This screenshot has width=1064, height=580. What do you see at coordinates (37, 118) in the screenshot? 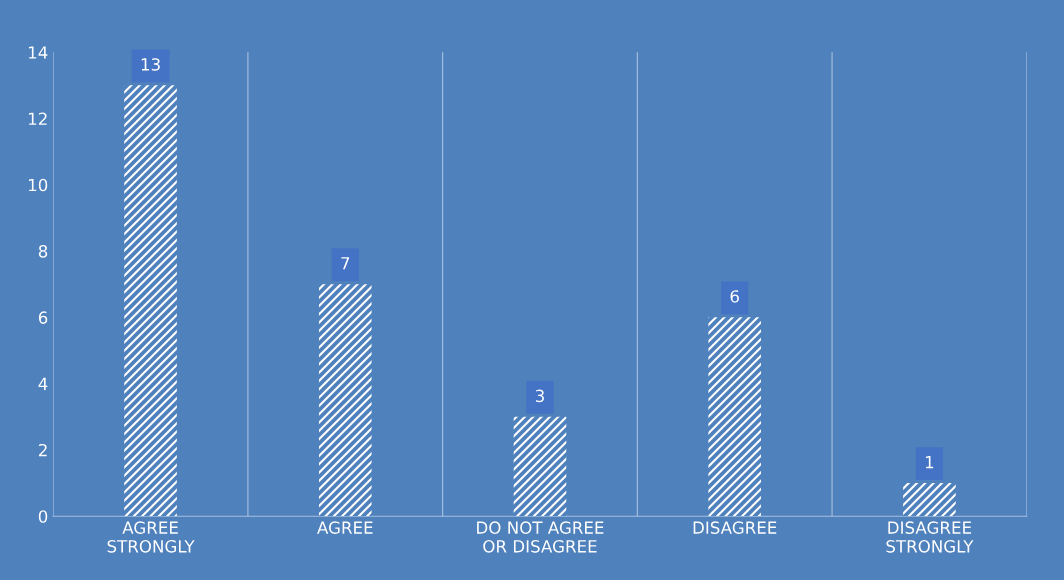
I see `y-tick-label: 12` at bounding box center [37, 118].